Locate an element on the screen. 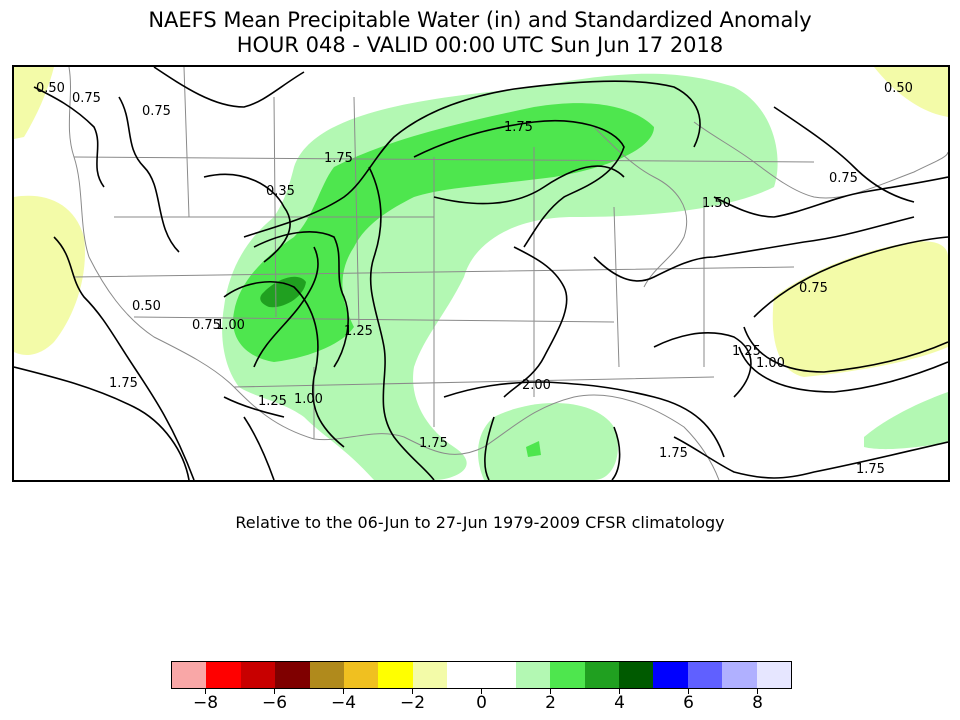 The height and width of the screenshot is (720, 960). negative-anomaly-atlantic is located at coordinates (860, 309).